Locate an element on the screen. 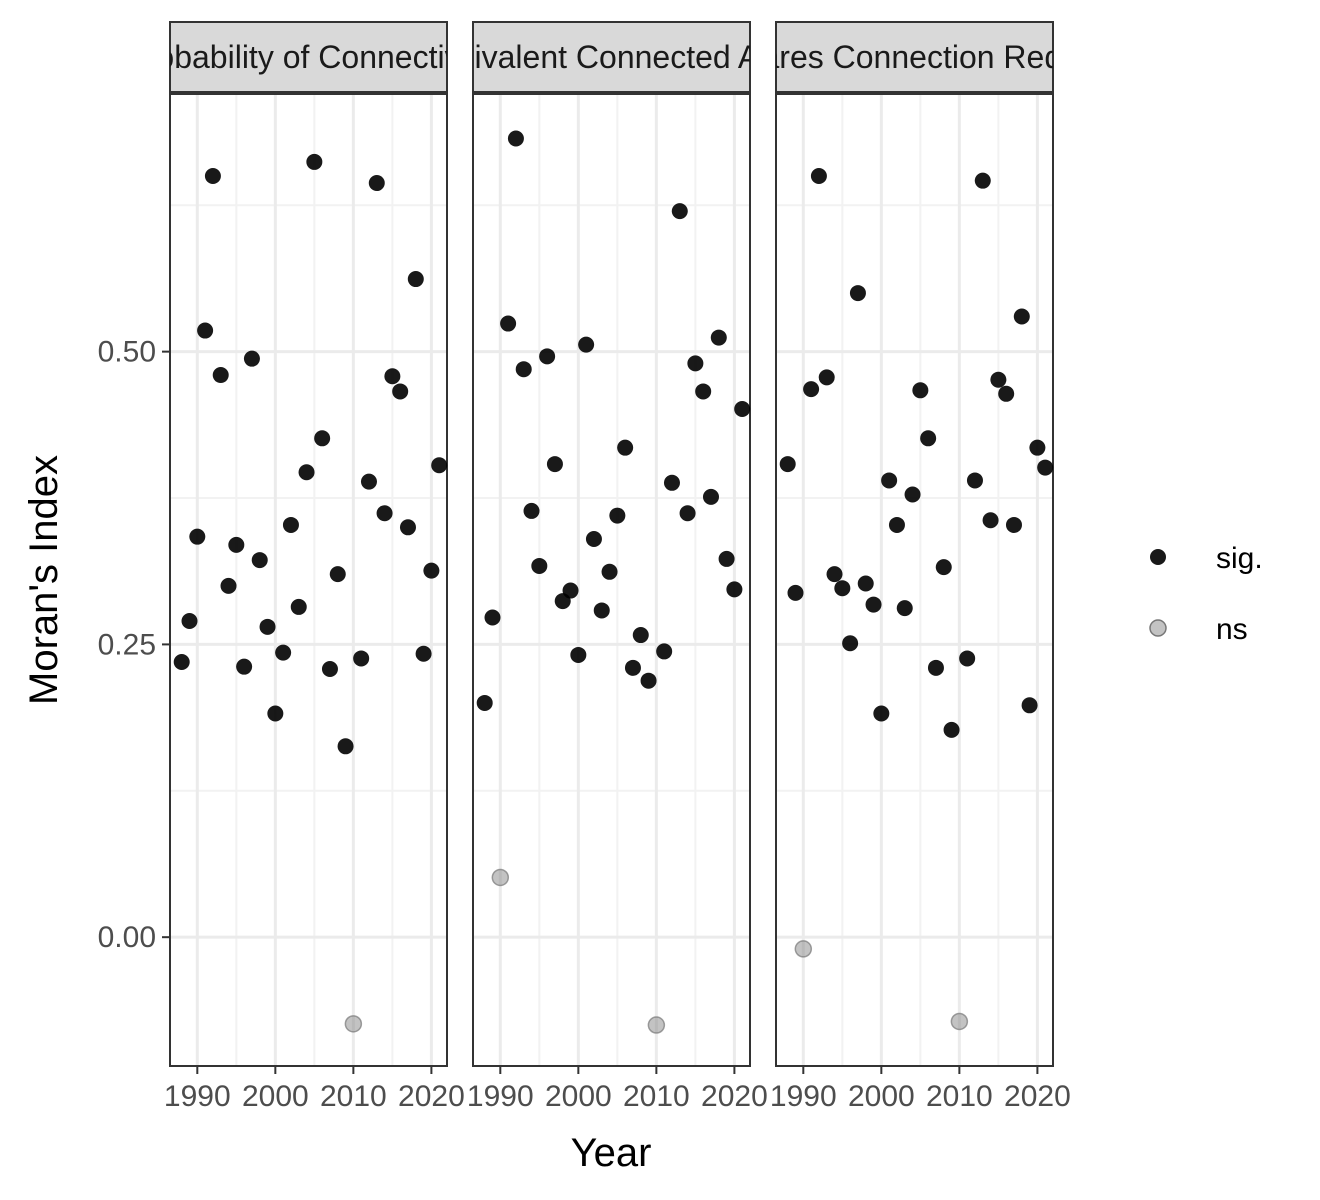 The height and width of the screenshot is (1200, 1320). legend-key-ns is located at coordinates (1158, 628).